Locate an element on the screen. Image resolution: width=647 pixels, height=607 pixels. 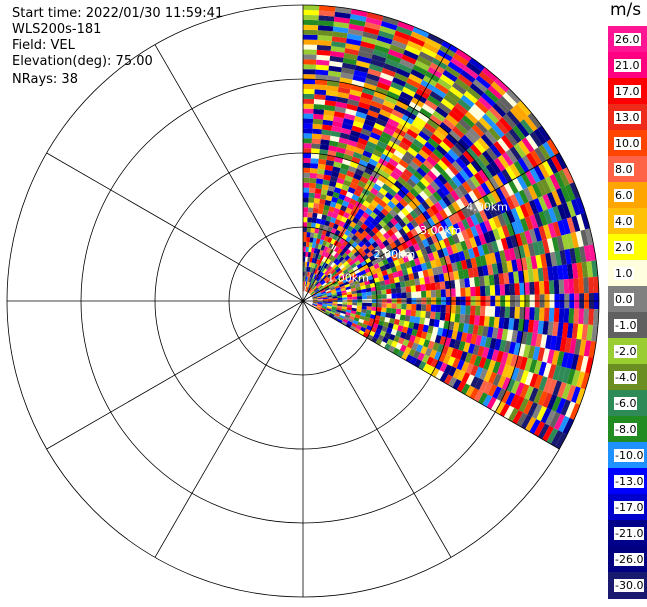
colorbar-tick-label: 26.0 is located at coordinates (627, 39).